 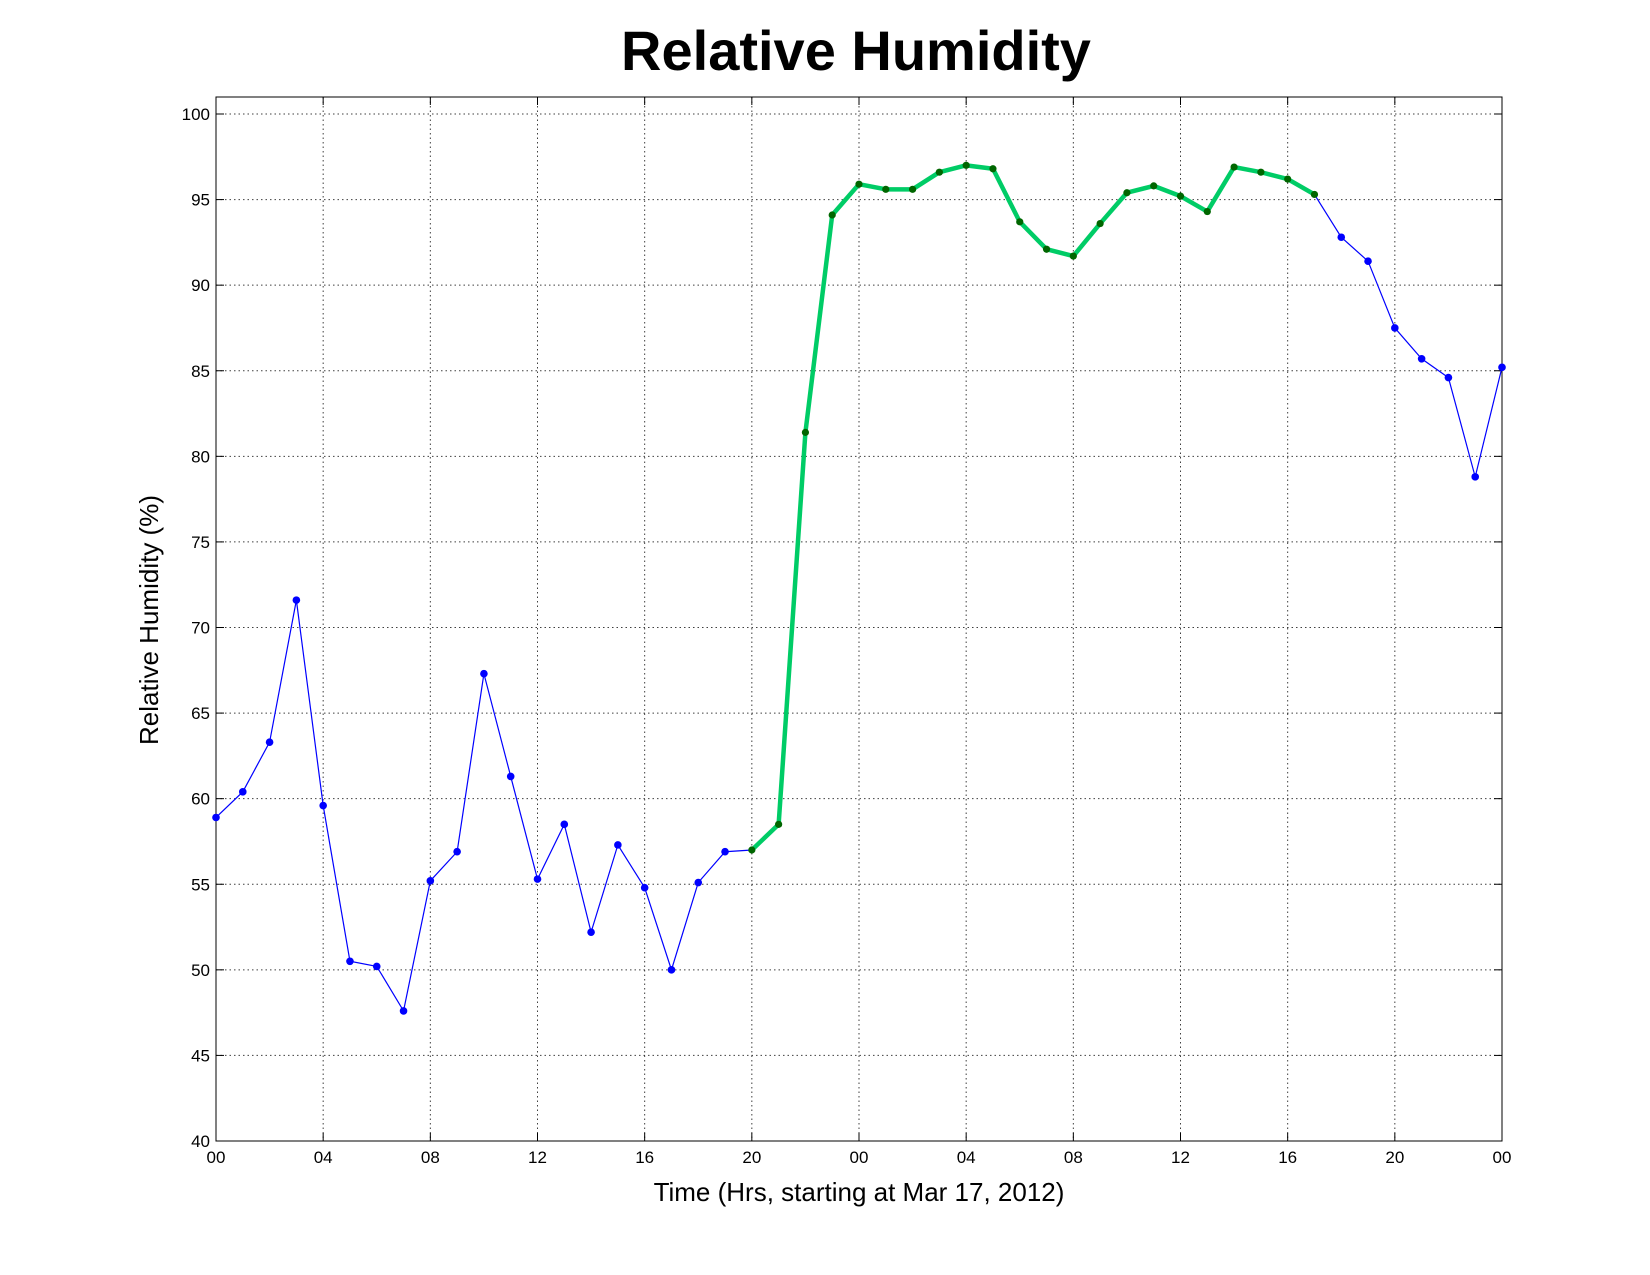 What do you see at coordinates (200, 371) in the screenshot?
I see `y-tick-label: 85` at bounding box center [200, 371].